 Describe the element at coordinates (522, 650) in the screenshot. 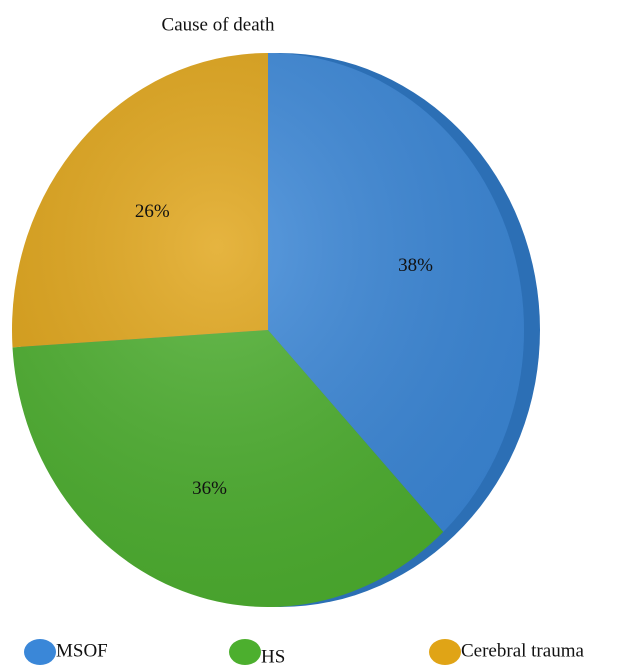

I see `legend-label: Cerebral trauma` at that location.